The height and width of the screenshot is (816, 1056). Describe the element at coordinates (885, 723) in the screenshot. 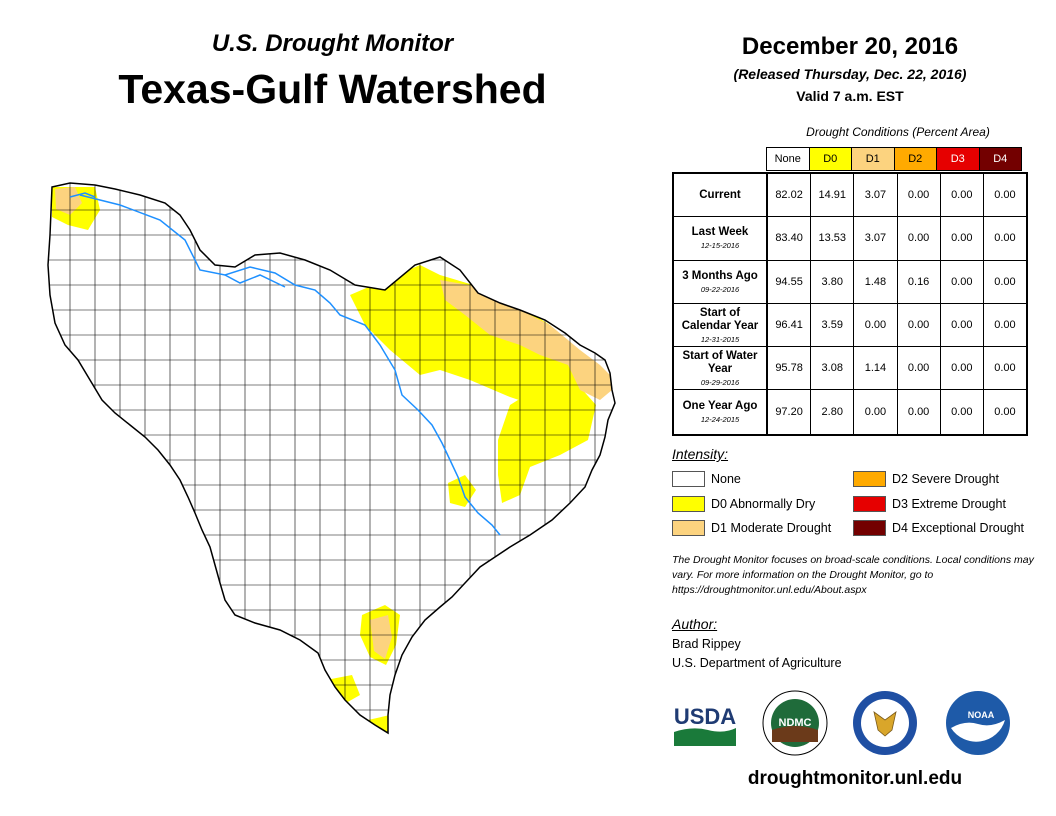

I see `commerce-seal-logo` at that location.